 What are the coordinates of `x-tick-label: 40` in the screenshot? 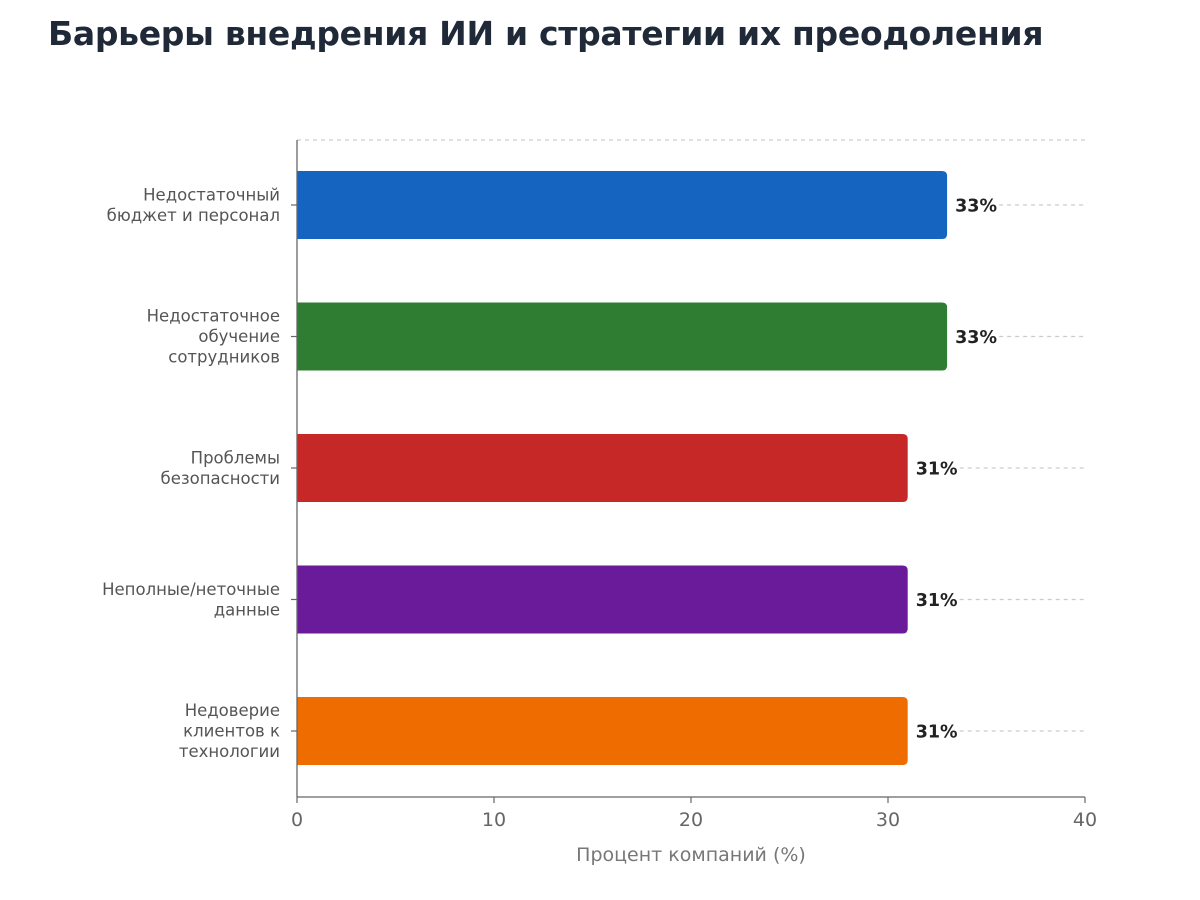 It's located at (1085, 820).